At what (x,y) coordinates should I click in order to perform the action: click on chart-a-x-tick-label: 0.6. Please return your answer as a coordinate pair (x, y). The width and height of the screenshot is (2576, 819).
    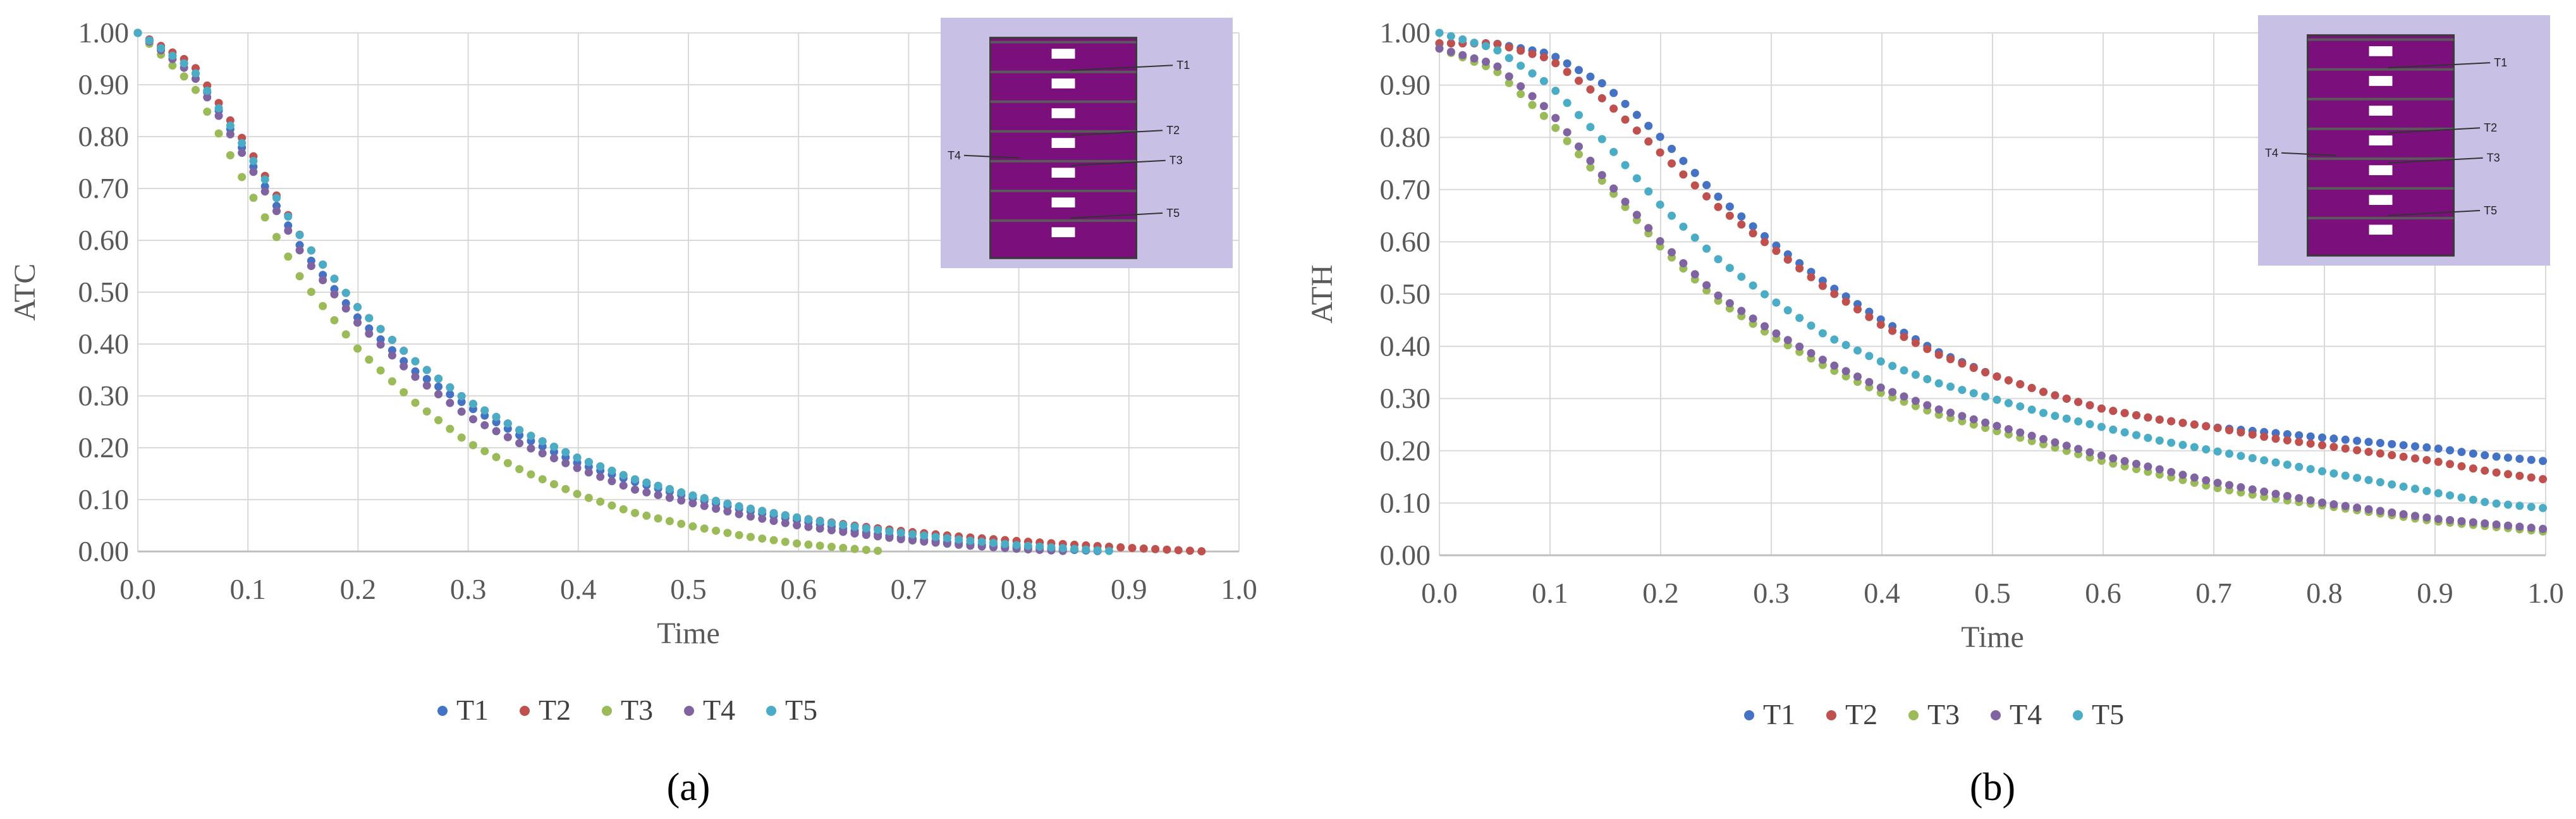
    Looking at the image, I should click on (798, 589).